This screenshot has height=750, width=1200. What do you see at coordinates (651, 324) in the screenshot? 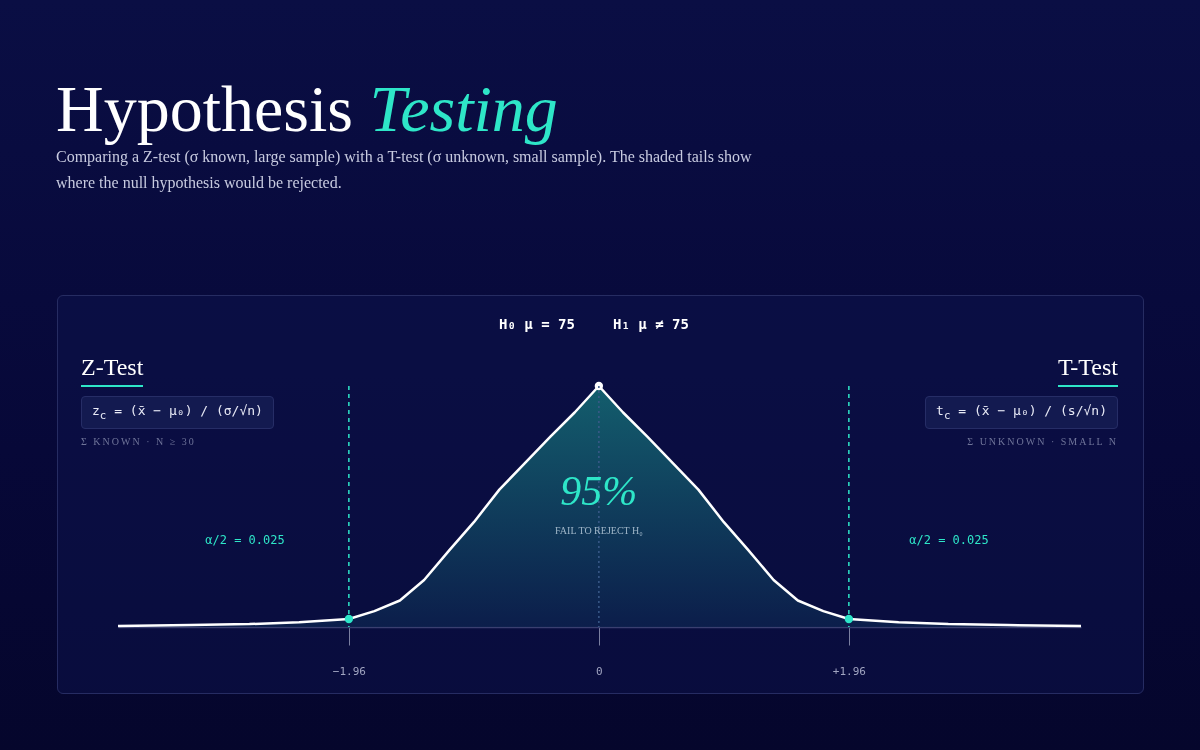
I see `text: H₁ μ ≠ 75` at bounding box center [651, 324].